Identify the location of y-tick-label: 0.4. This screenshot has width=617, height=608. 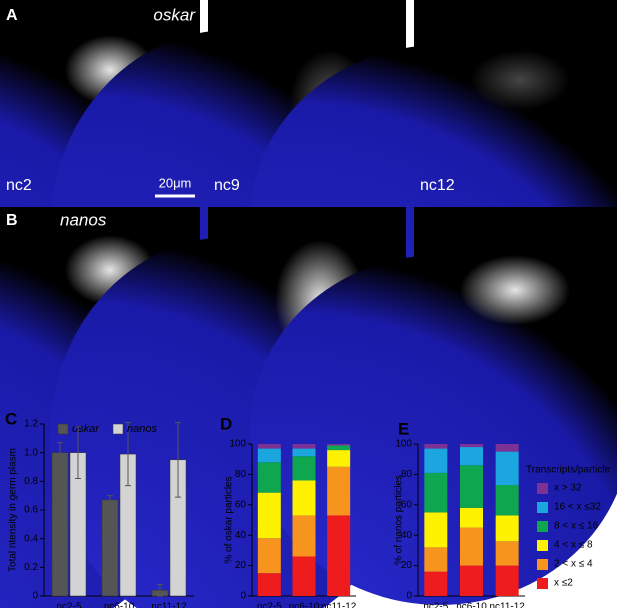
(31, 538).